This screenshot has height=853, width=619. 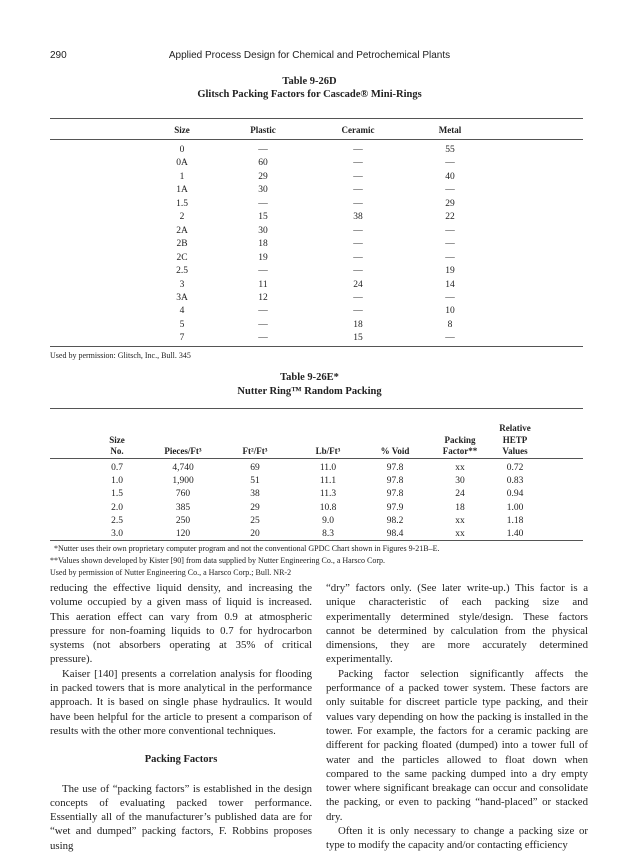 I want to click on table-cell: 60, so click(x=263, y=163).